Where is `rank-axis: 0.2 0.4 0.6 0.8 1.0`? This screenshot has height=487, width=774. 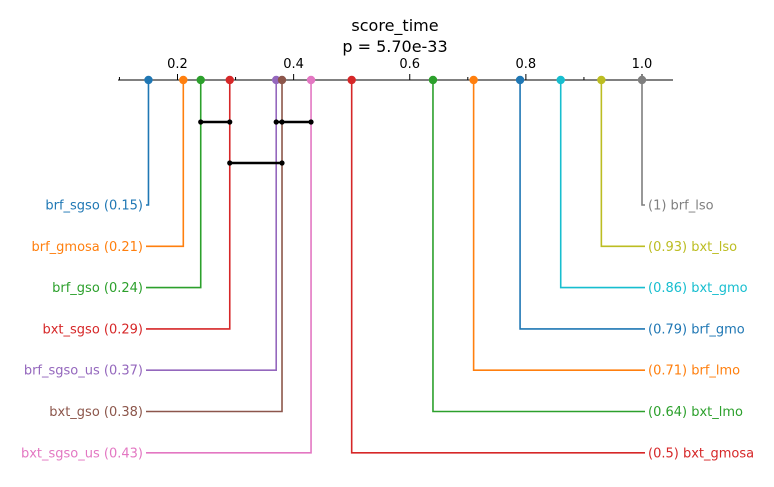 rank-axis: 0.2 0.4 0.6 0.8 1.0 is located at coordinates (395, 69).